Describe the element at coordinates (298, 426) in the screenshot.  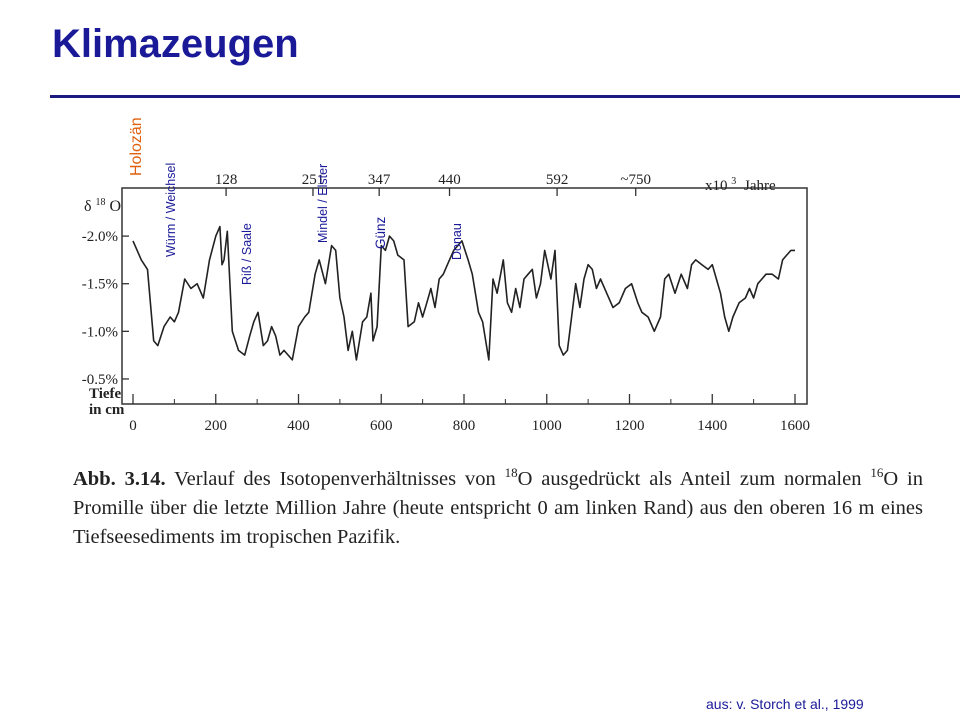
I see `depth-tick-label: 400` at that location.